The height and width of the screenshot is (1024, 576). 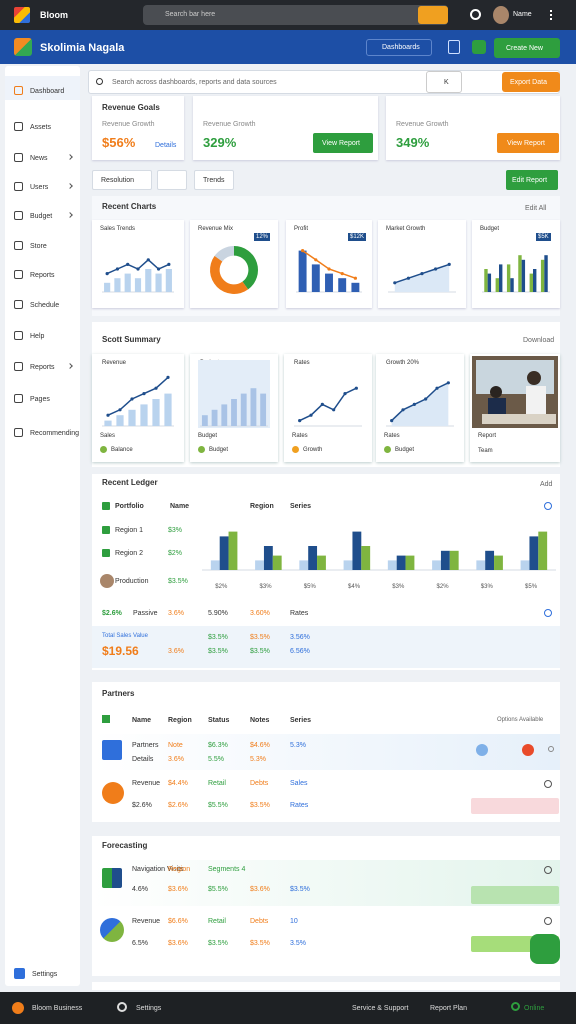 What do you see at coordinates (54, 15) in the screenshot?
I see `app-name: Bloom` at bounding box center [54, 15].